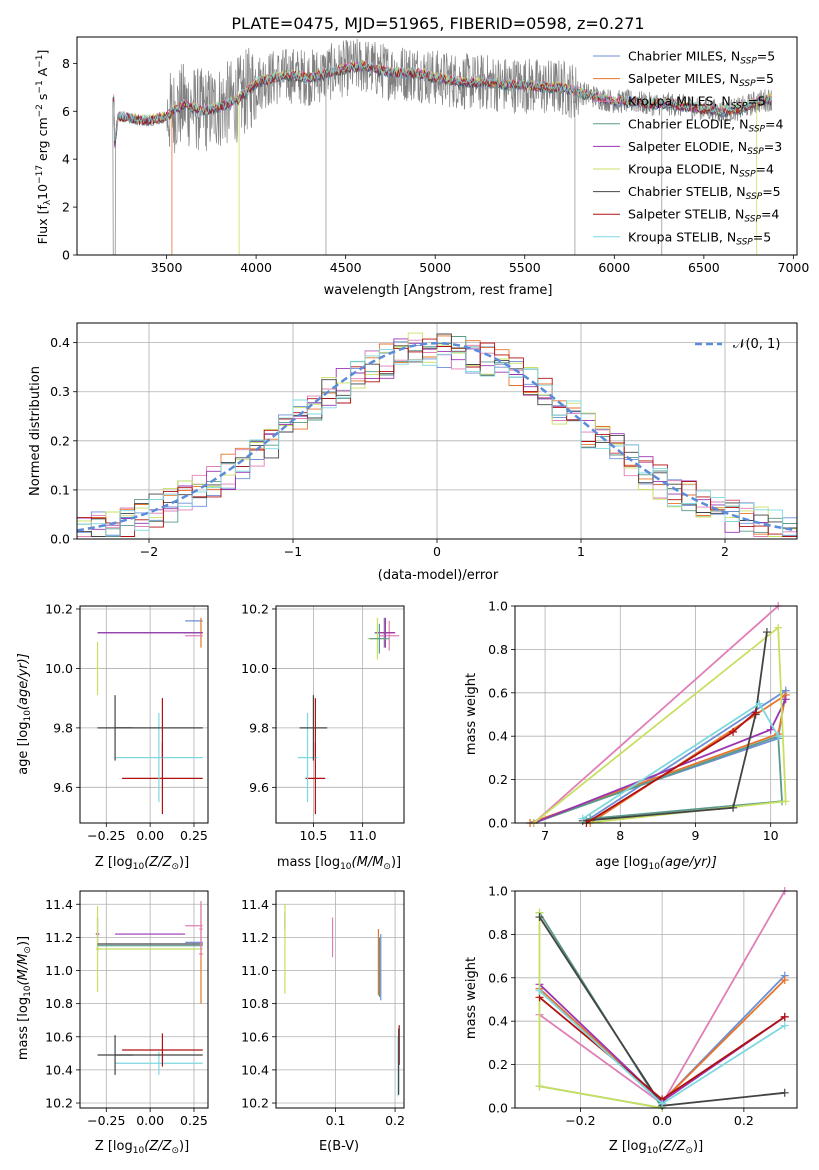 The width and height of the screenshot is (819, 1170). I want to click on massebv-xtick-label: 0.1, so click(336, 1120).